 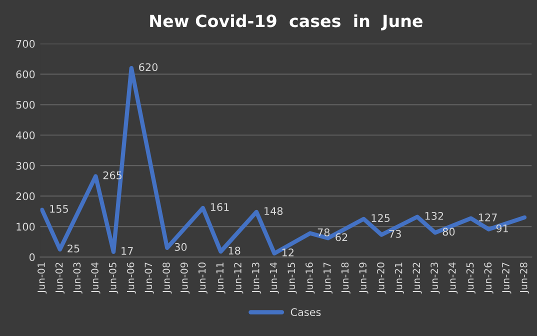 I want to click on data-label: 132, so click(x=434, y=216).